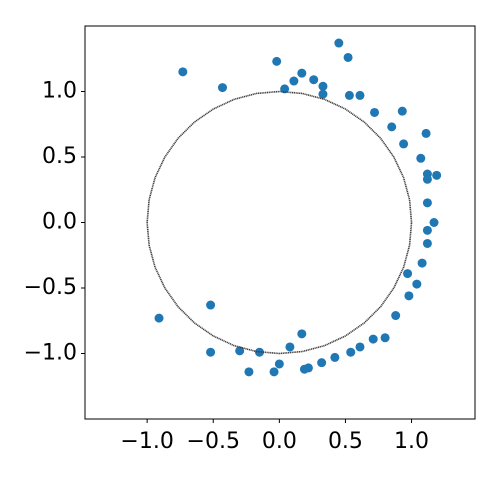  Describe the element at coordinates (50, 353) in the screenshot. I see `y-tick-label: −1.0` at that location.